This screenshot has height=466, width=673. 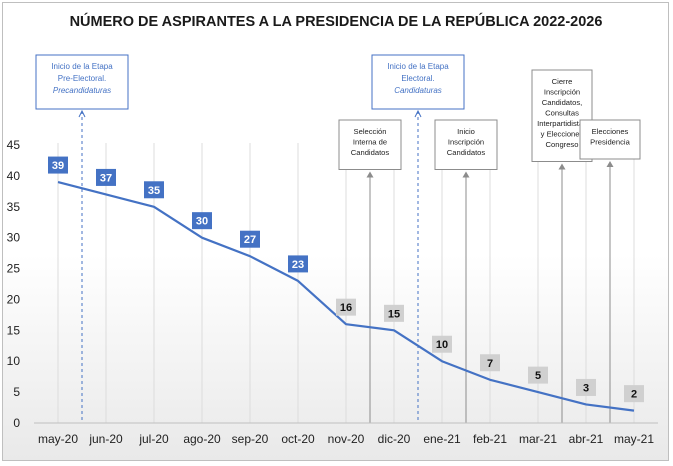 I want to click on data-label: 5, so click(x=538, y=375).